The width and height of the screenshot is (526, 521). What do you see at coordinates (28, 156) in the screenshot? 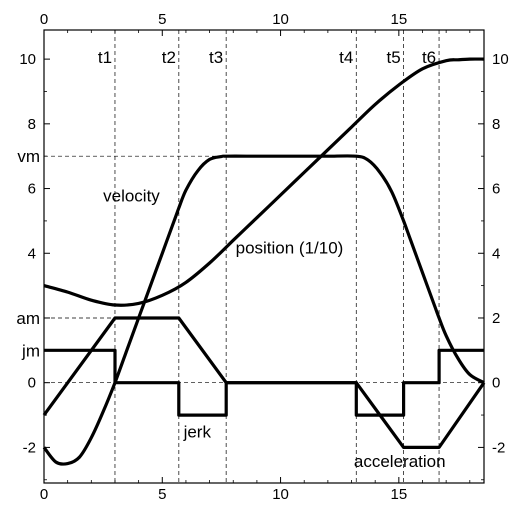
I see `level-marker-label: vm` at bounding box center [28, 156].